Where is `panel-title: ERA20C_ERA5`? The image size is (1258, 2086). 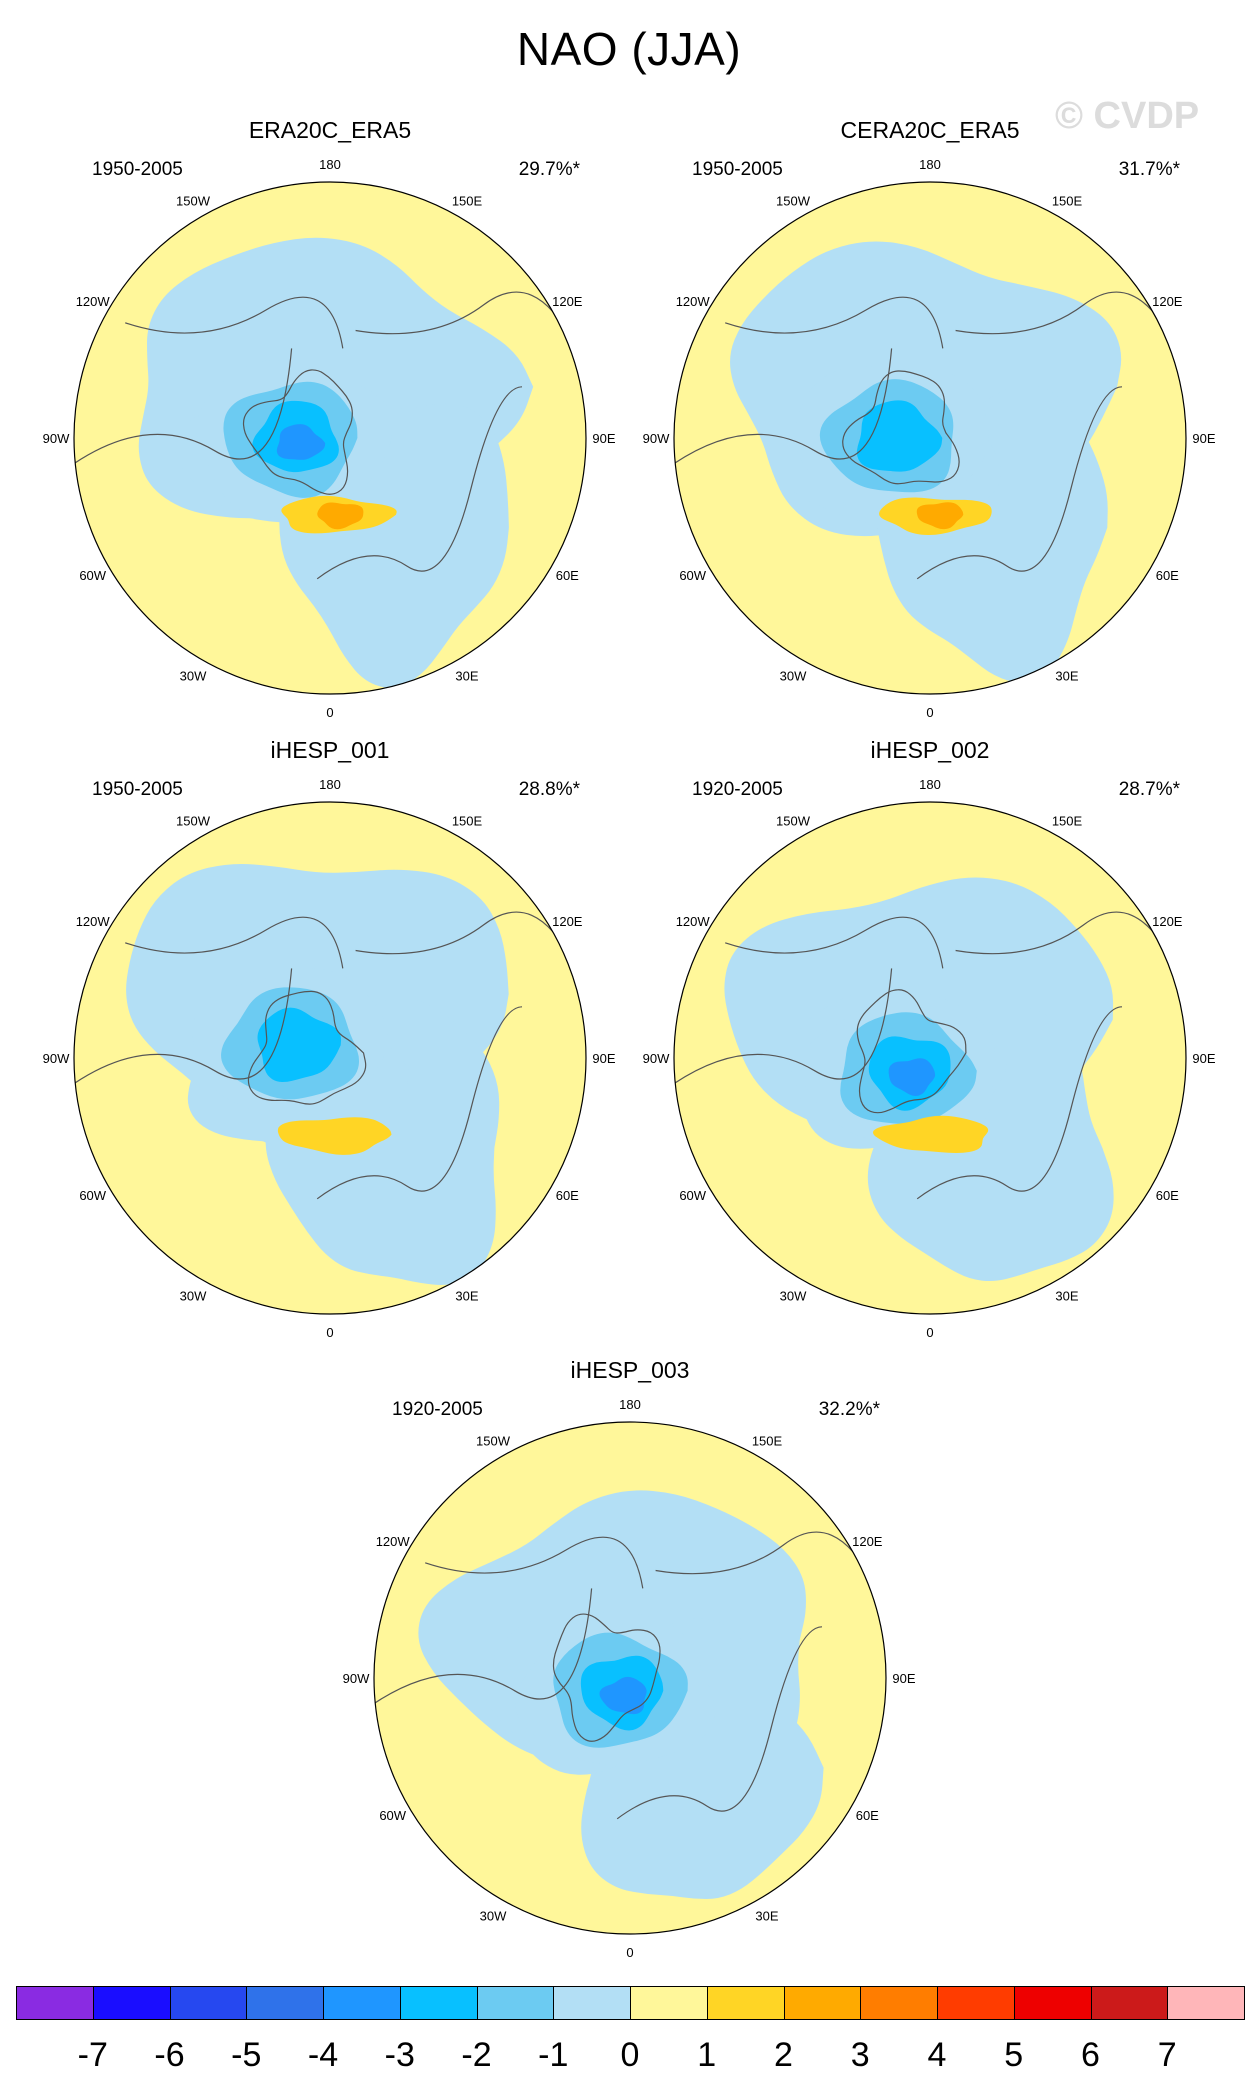 panel-title: ERA20C_ERA5 is located at coordinates (330, 130).